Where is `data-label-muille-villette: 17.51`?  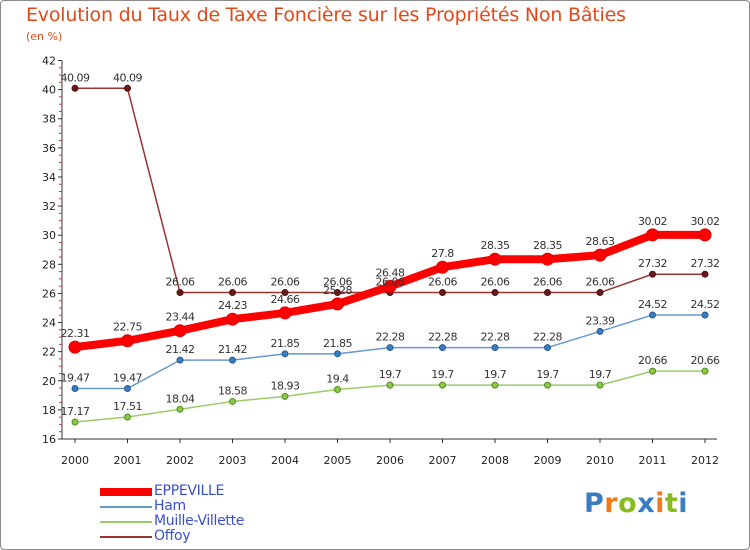 data-label-muille-villette: 17.51 is located at coordinates (127, 406).